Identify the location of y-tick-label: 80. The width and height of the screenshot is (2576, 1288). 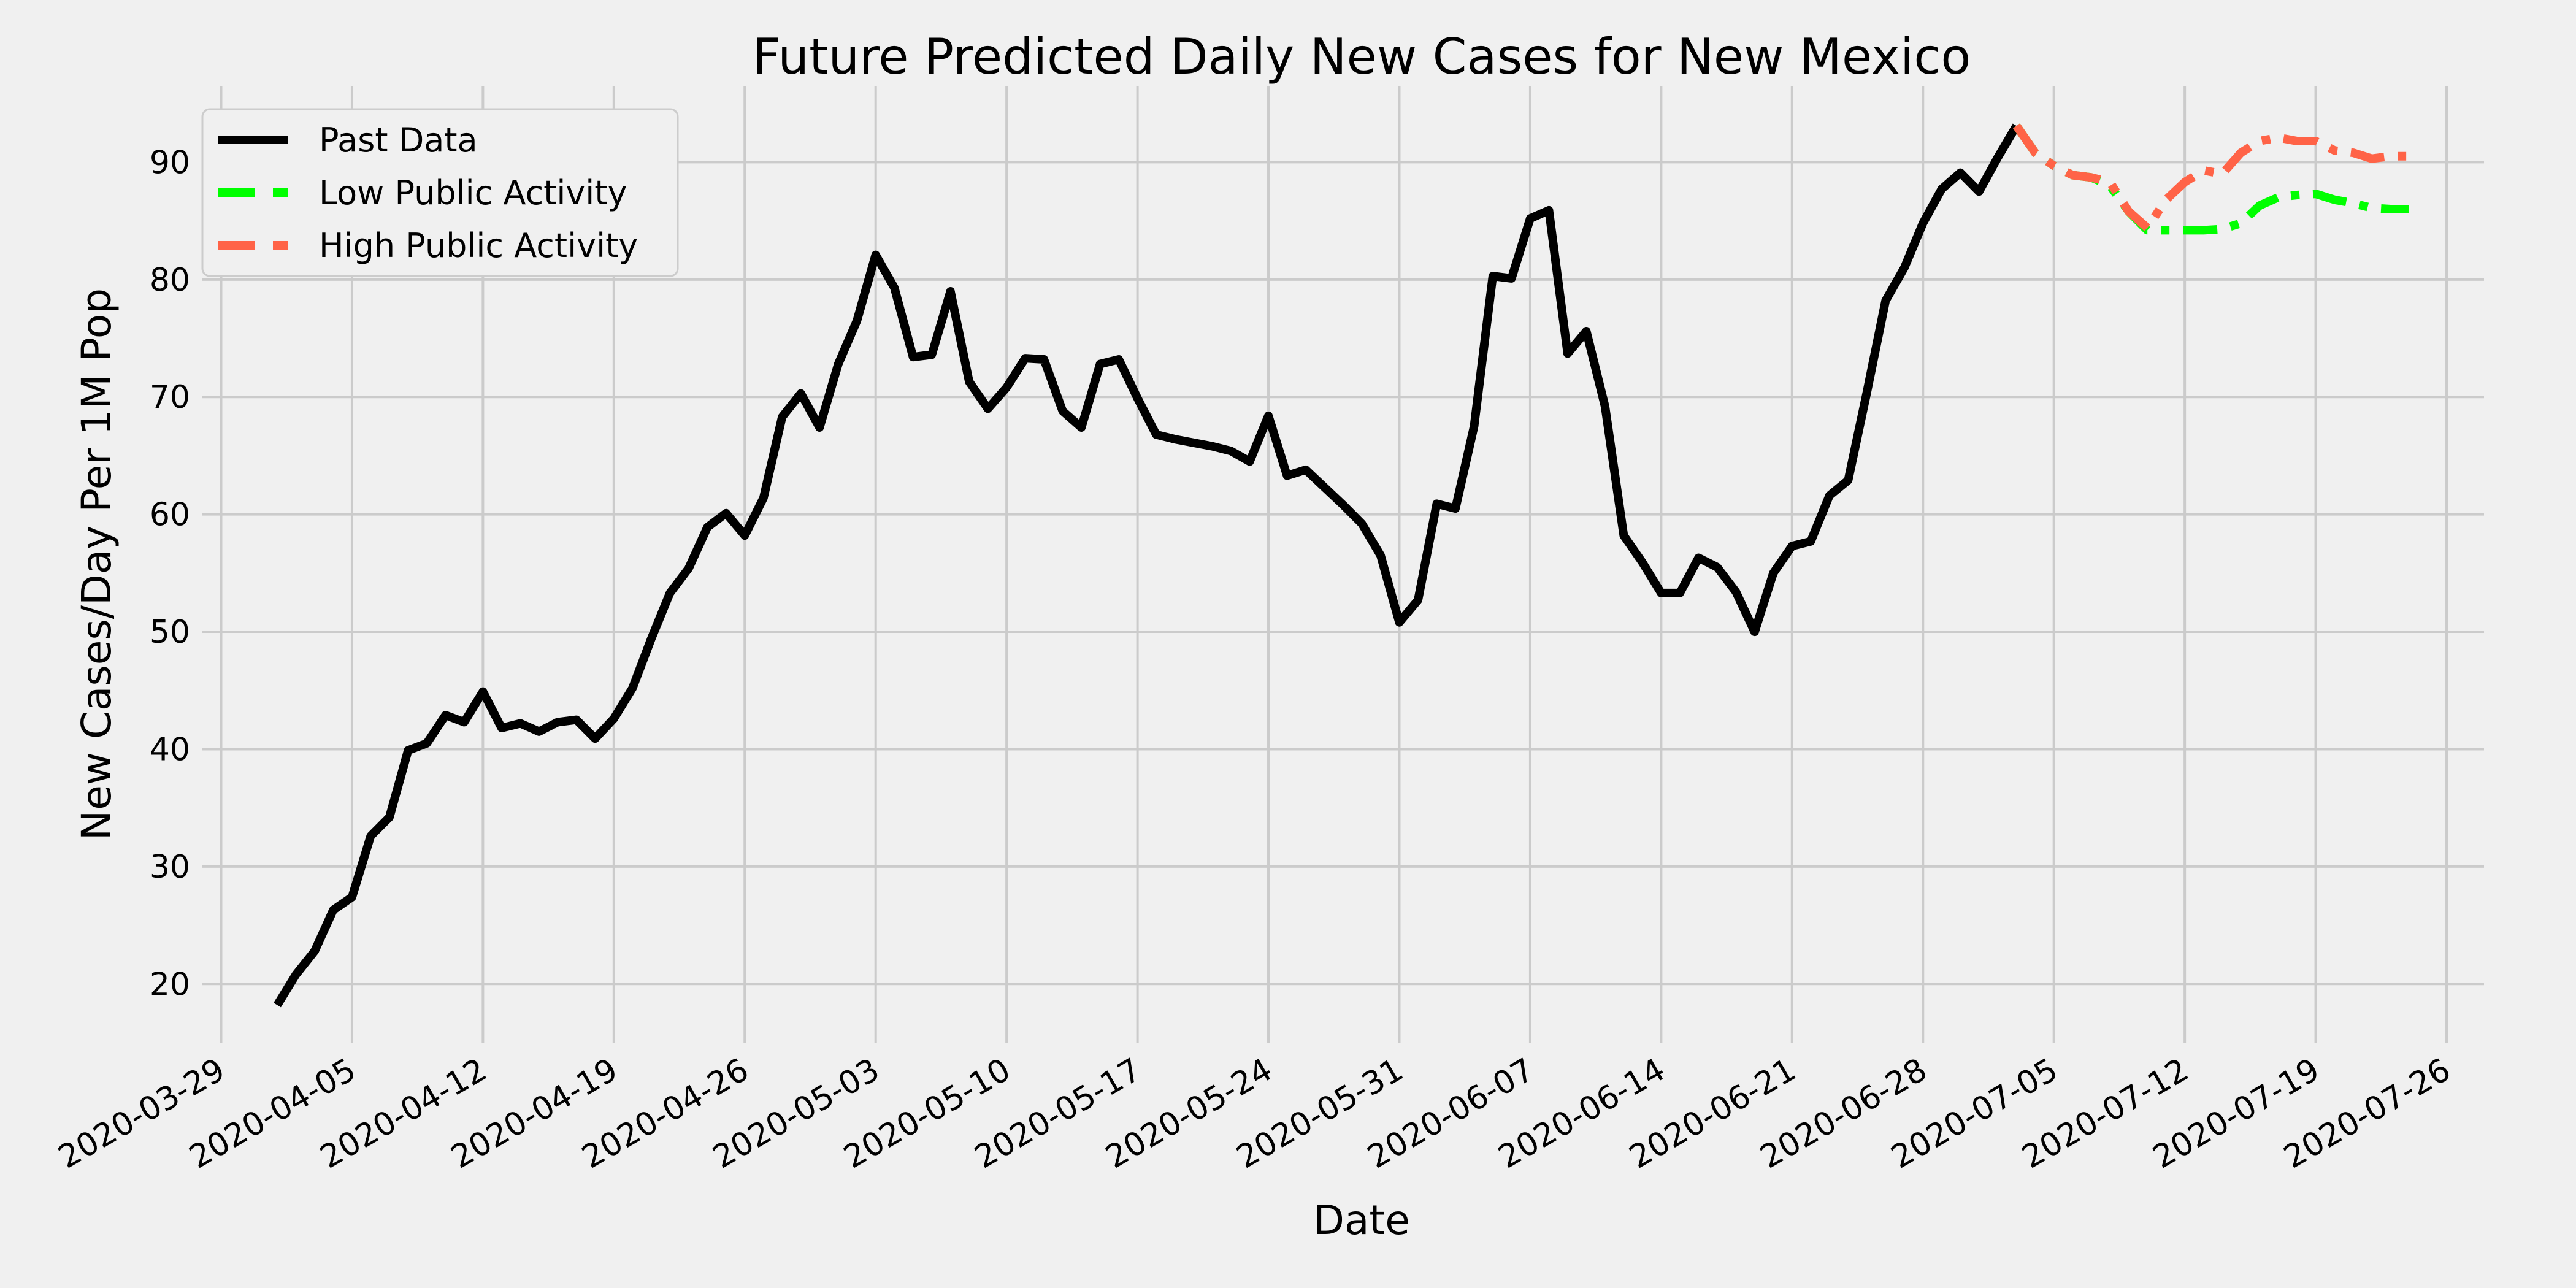
(170, 280).